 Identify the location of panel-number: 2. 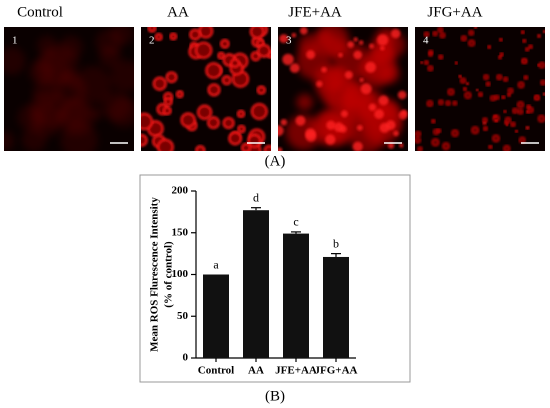
(152, 41).